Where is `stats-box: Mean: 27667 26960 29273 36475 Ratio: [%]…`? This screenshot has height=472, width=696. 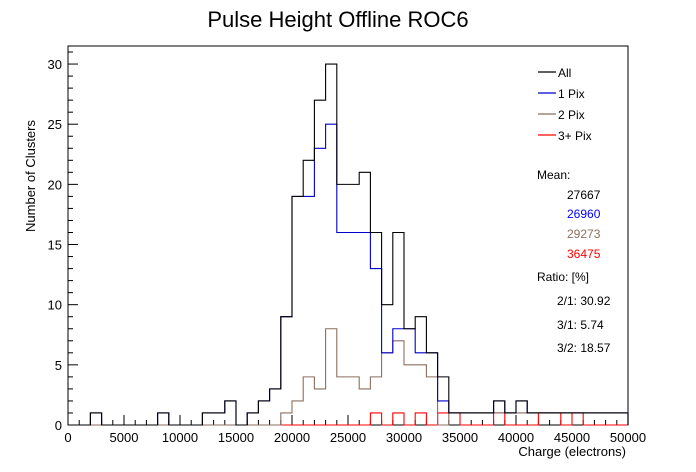
stats-box: Mean: 27667 26960 29273 36475 Ratio: [%]… is located at coordinates (574, 261).